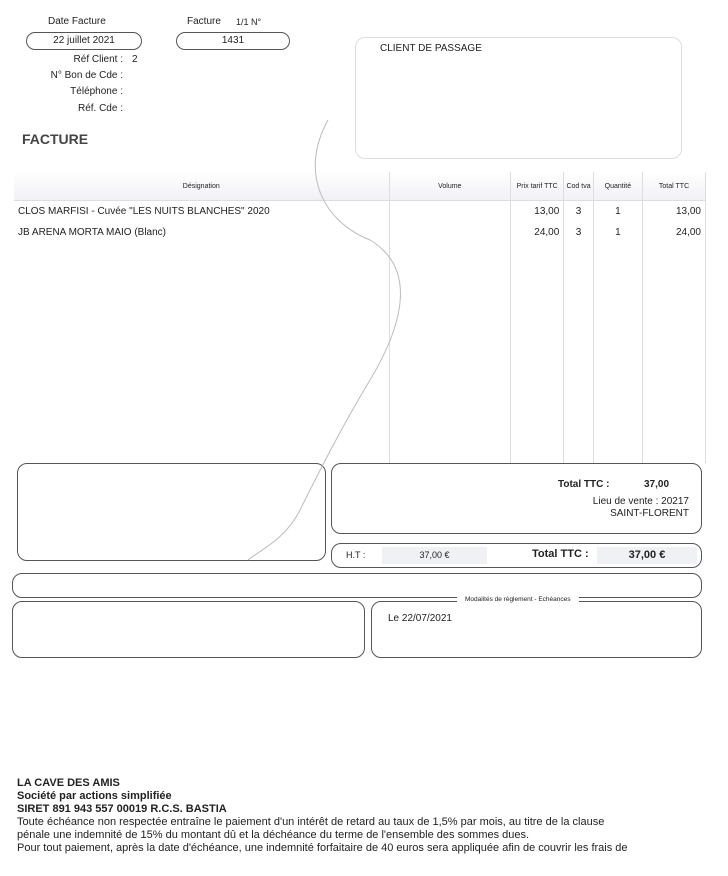 This screenshot has height=876, width=728. I want to click on date-label: Date Facture, so click(77, 21).